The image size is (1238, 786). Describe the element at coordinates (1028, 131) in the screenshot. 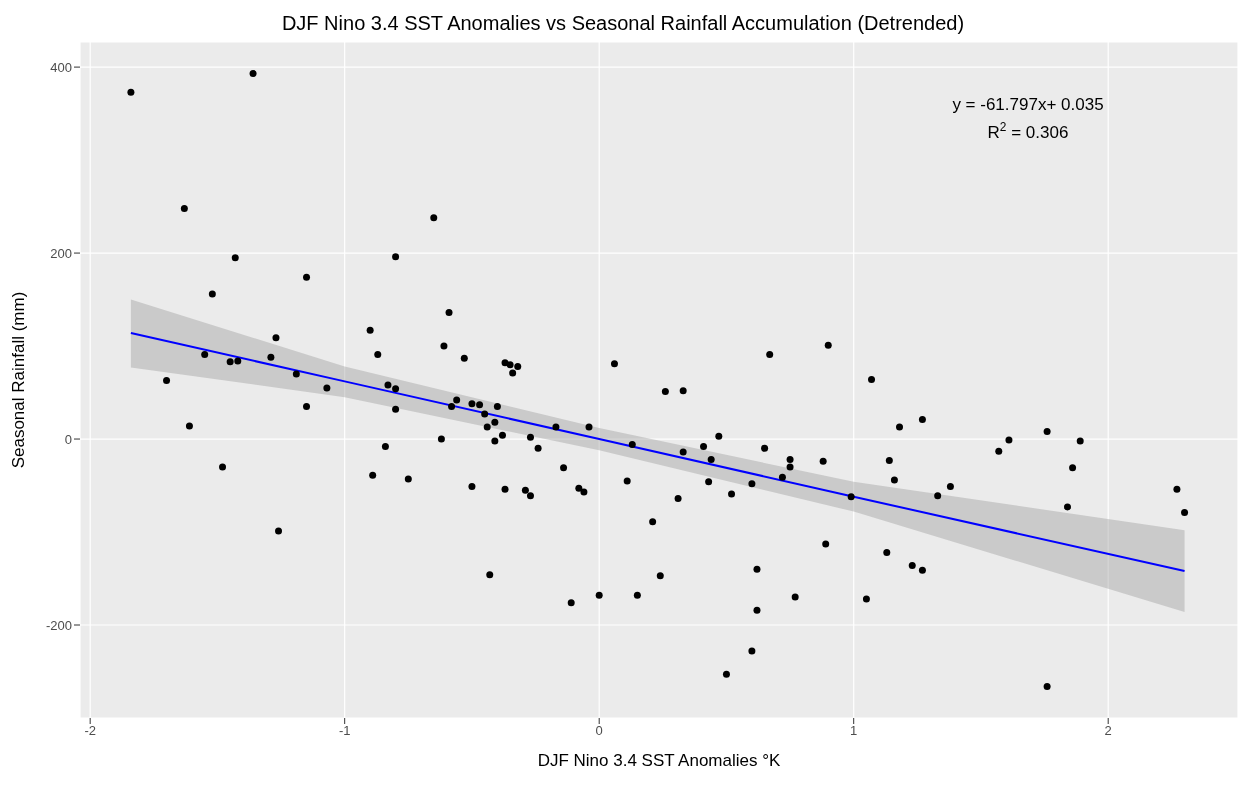

I see `annotation: R$^{2}$ = 0.306` at that location.